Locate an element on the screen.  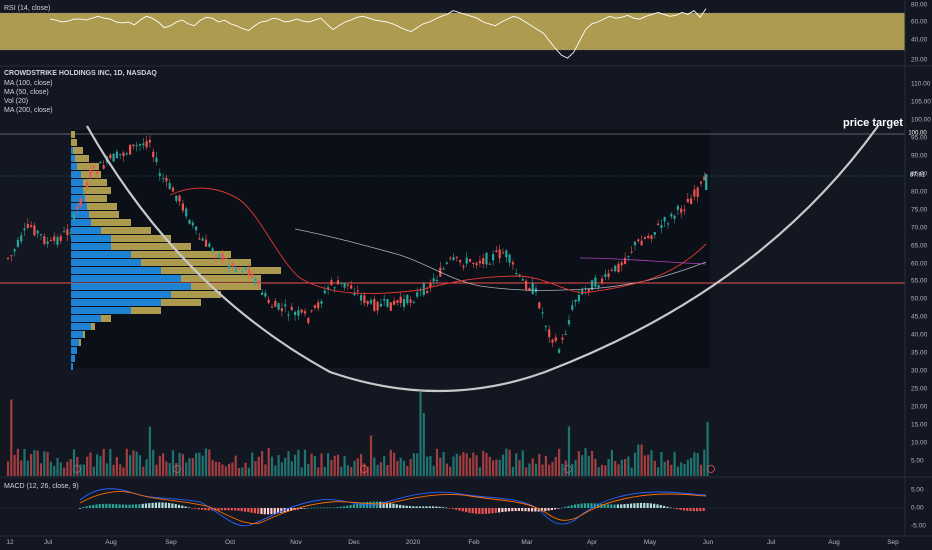
macd-legend: MACD (12, 26, close, 9) is located at coordinates (41, 486).